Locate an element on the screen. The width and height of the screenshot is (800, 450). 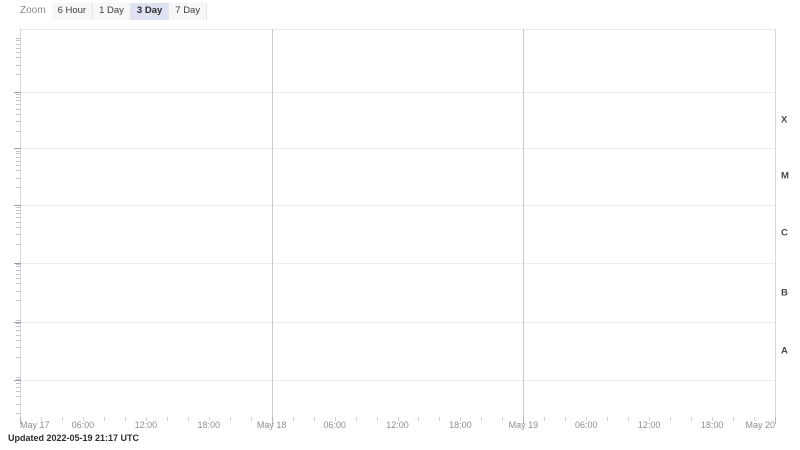
y-axis-right is located at coordinates (775, 223).